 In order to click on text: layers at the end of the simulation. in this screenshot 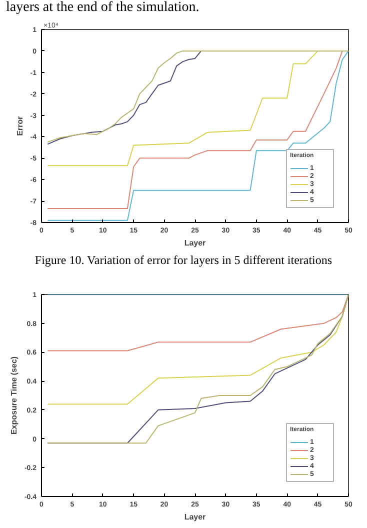, I will do `click(103, 8)`.